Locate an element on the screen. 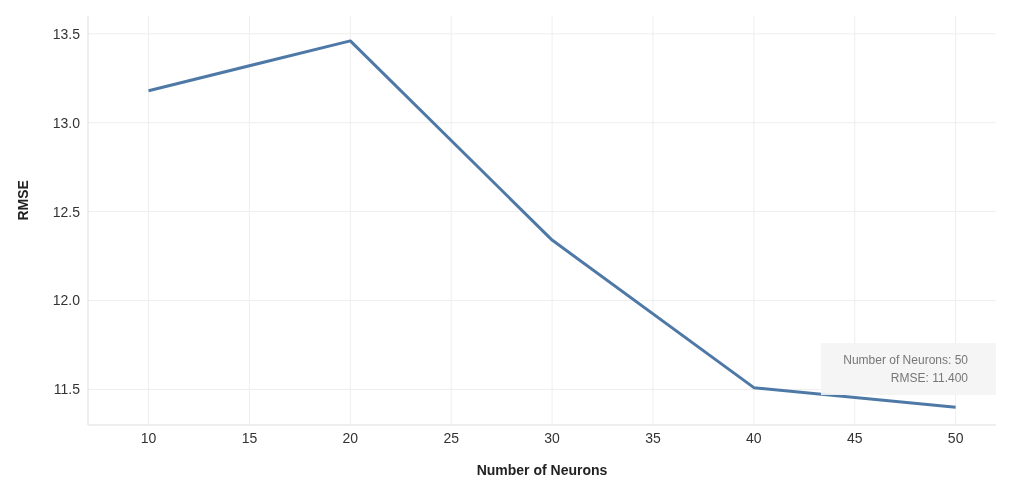 The width and height of the screenshot is (1014, 493). x-tick-label: 10 is located at coordinates (148, 437).